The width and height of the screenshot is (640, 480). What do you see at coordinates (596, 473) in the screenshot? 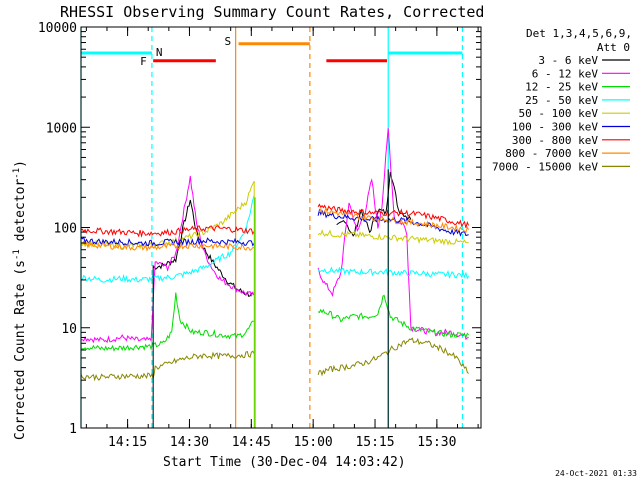
I see `footer-timestamp: 24-Oct-2021 01:33` at bounding box center [596, 473].